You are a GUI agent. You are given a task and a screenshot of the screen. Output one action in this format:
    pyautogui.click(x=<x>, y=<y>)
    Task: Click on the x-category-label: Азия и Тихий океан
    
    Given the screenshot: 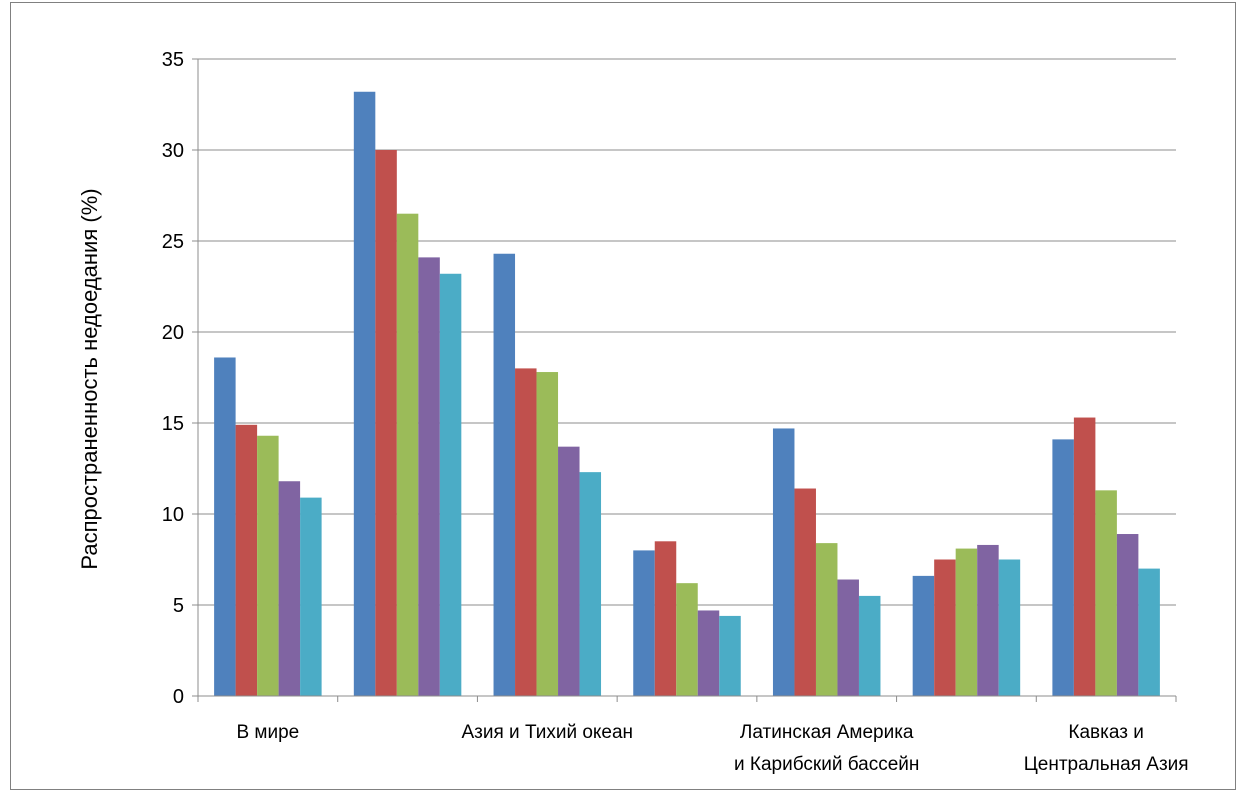 What is the action you would take?
    pyautogui.click(x=547, y=732)
    